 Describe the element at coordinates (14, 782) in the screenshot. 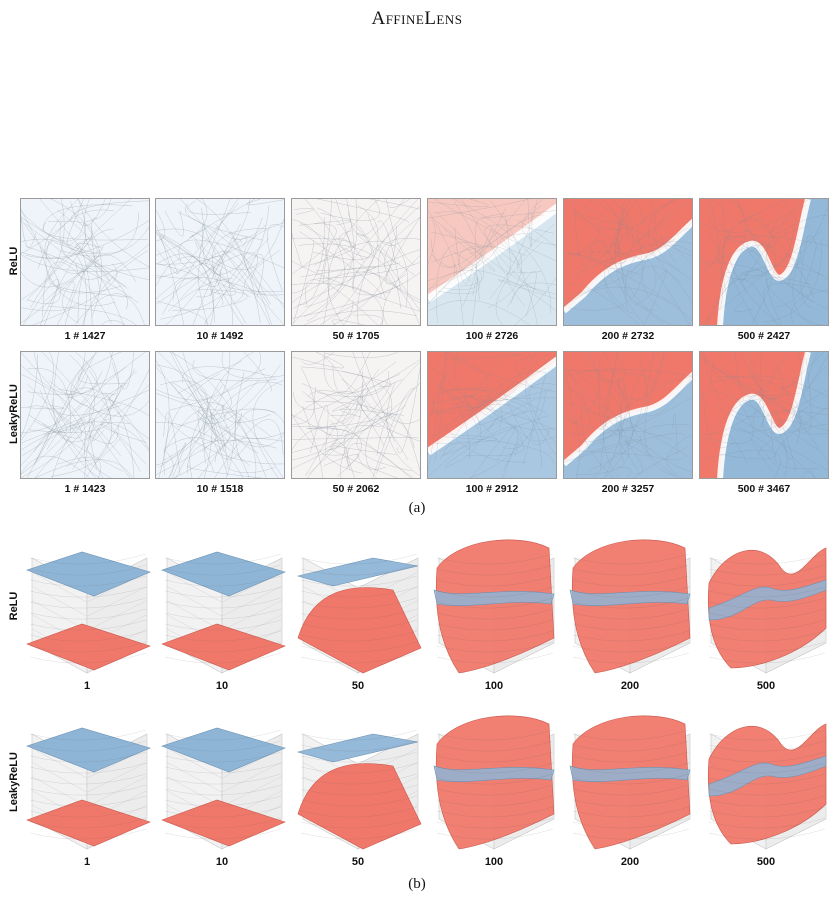

I see `row-label-b-1: LeakyReLU` at that location.